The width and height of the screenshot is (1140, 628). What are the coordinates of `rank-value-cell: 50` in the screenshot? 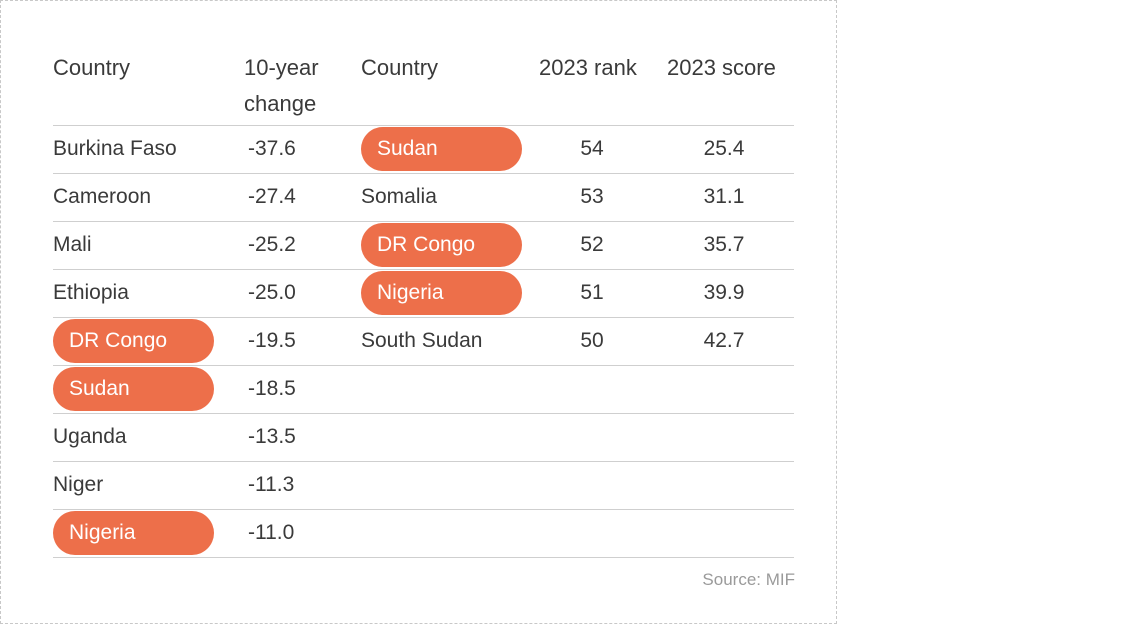 It's located at (592, 340).